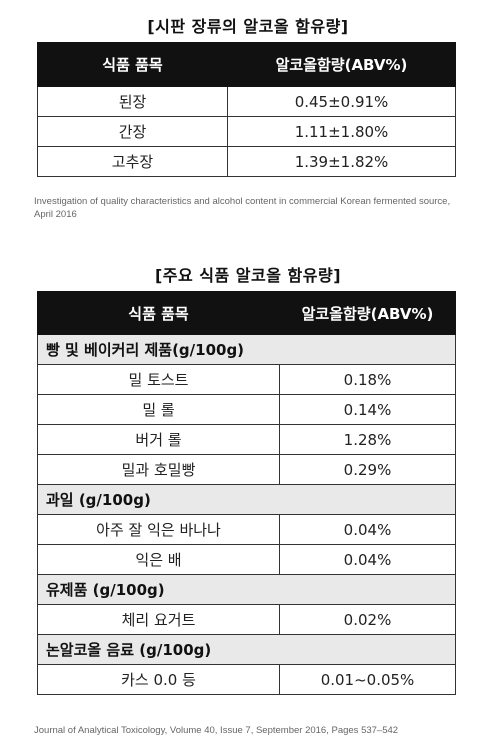  What do you see at coordinates (367, 439) in the screenshot?
I see `alcohol-value-cell: 1.28%` at bounding box center [367, 439].